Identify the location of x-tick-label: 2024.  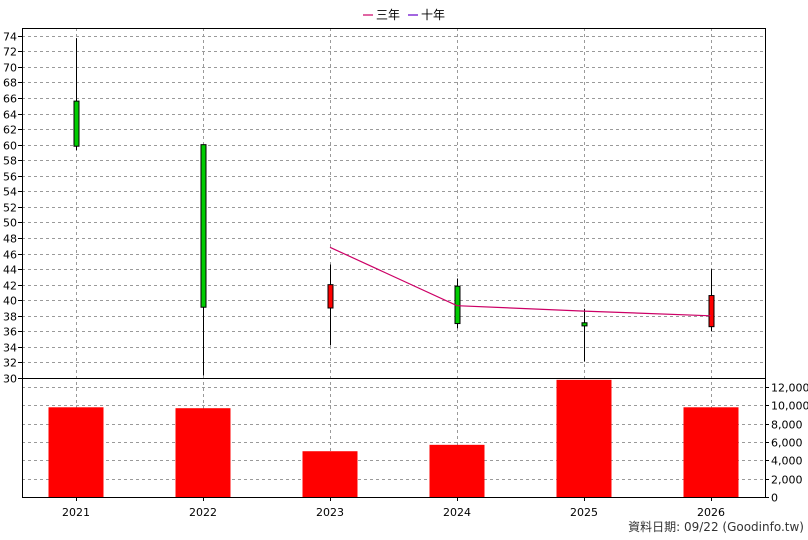
(457, 512).